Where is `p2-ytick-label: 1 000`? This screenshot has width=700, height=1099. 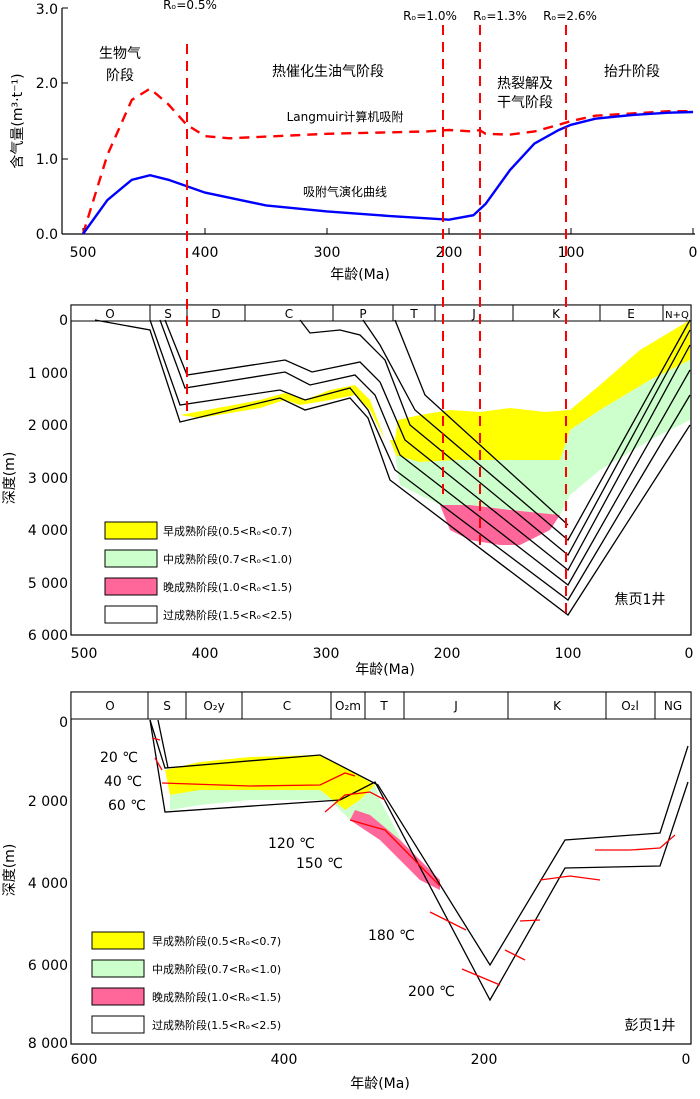
p2-ytick-label: 1 000 is located at coordinates (48, 374).